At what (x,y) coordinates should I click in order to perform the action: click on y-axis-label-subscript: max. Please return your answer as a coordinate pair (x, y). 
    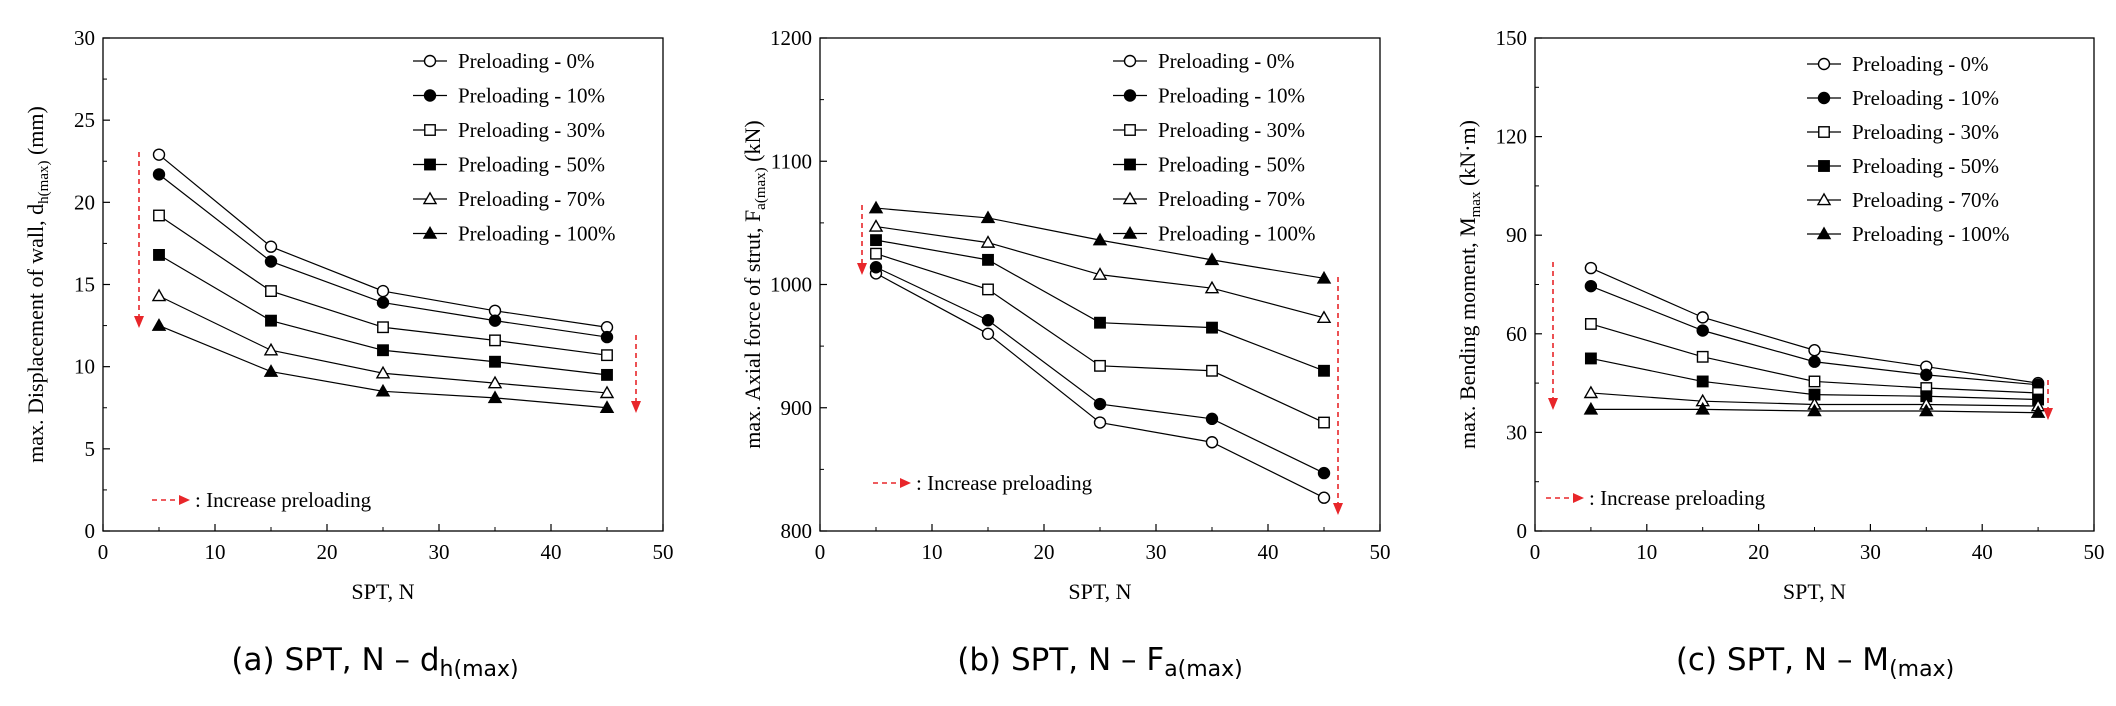
    Looking at the image, I should click on (1476, 204).